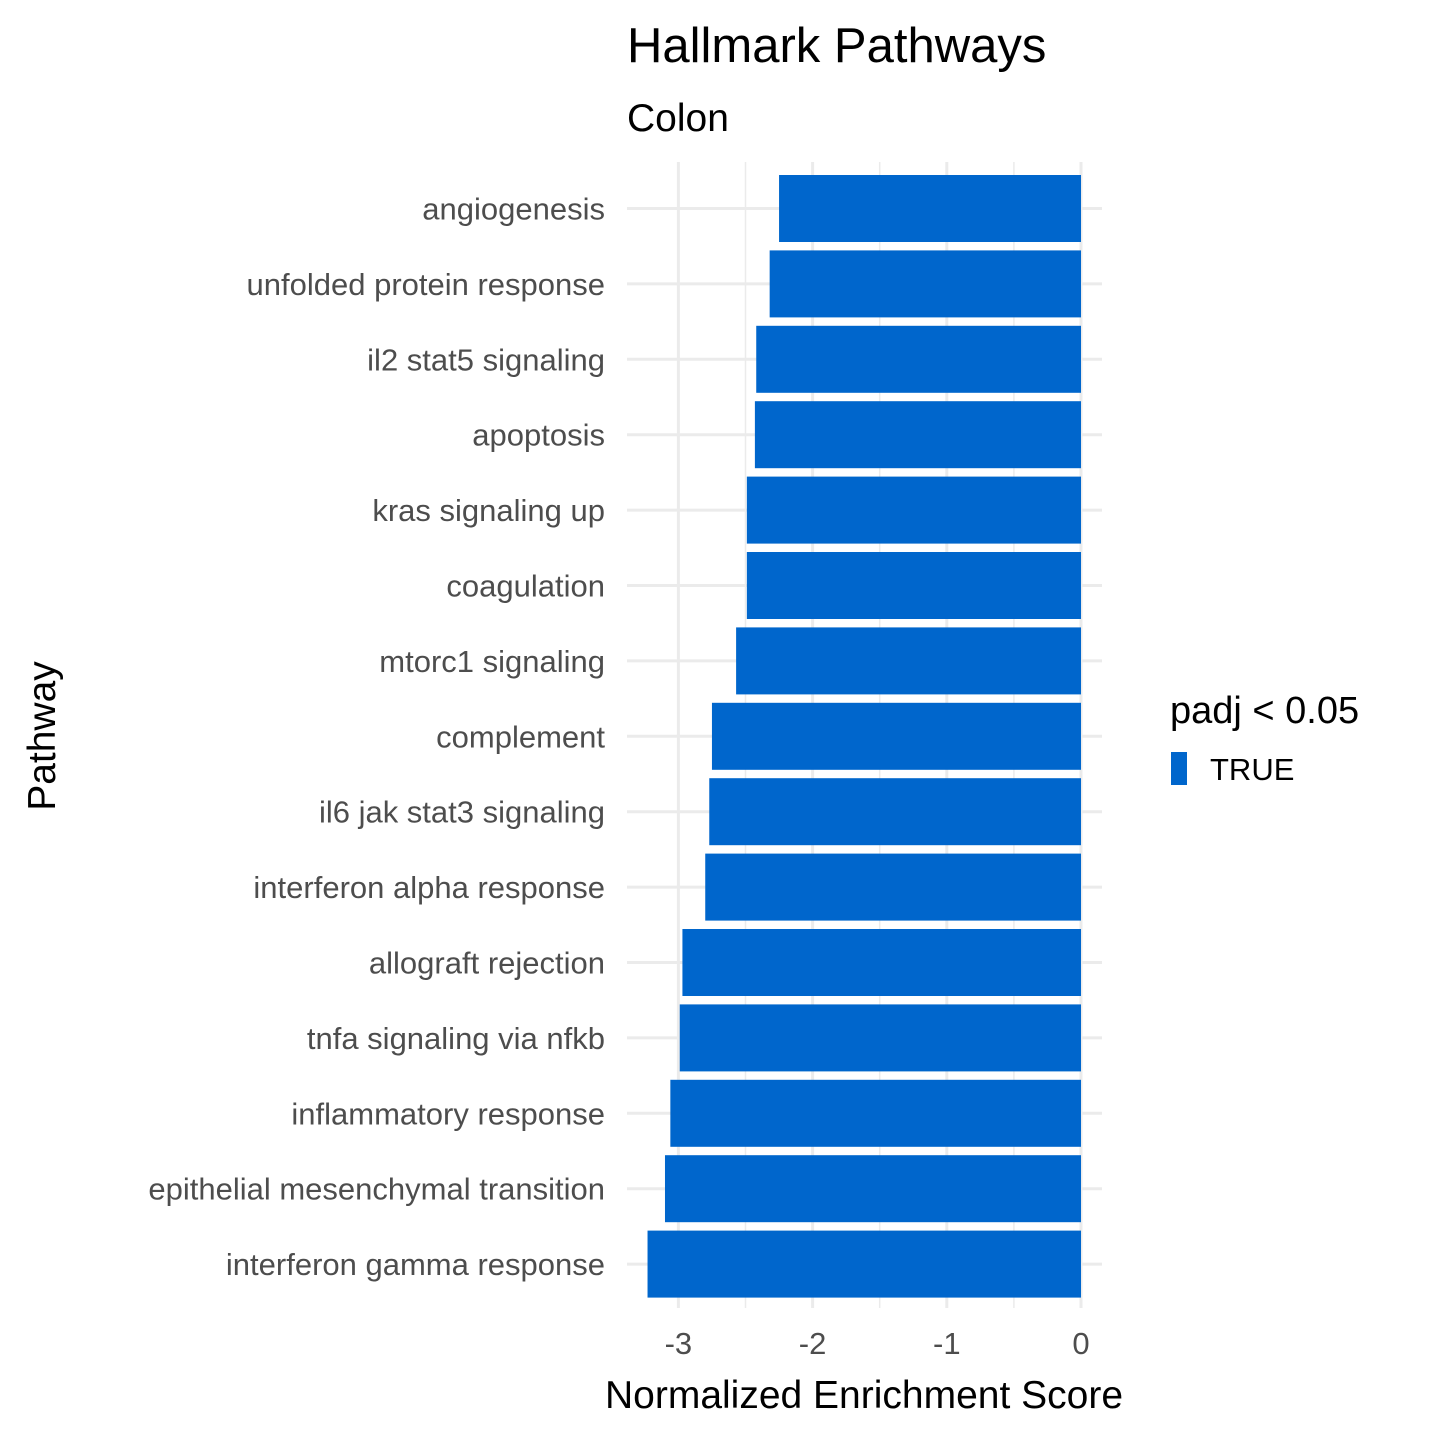 The image size is (1440, 1445). Describe the element at coordinates (42, 736) in the screenshot. I see `y-axis-label: Pathway` at that location.